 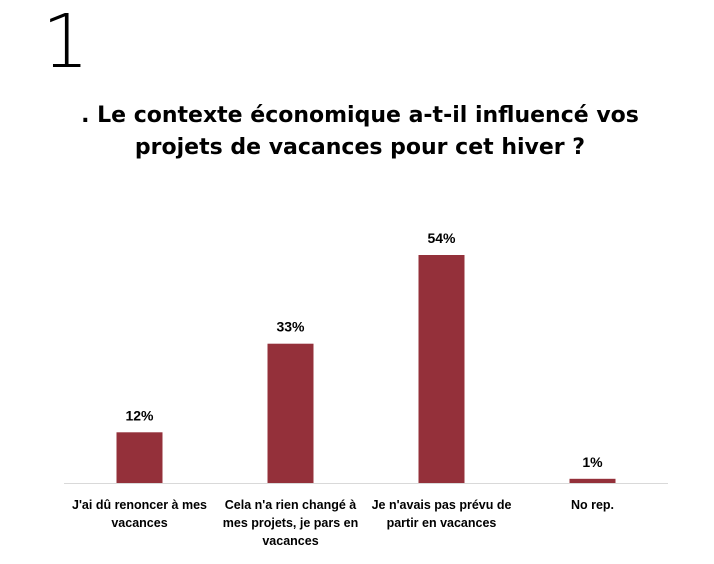 I want to click on category-label-1: J'ai dû renoncer à mes vacances, so click(x=139, y=514).